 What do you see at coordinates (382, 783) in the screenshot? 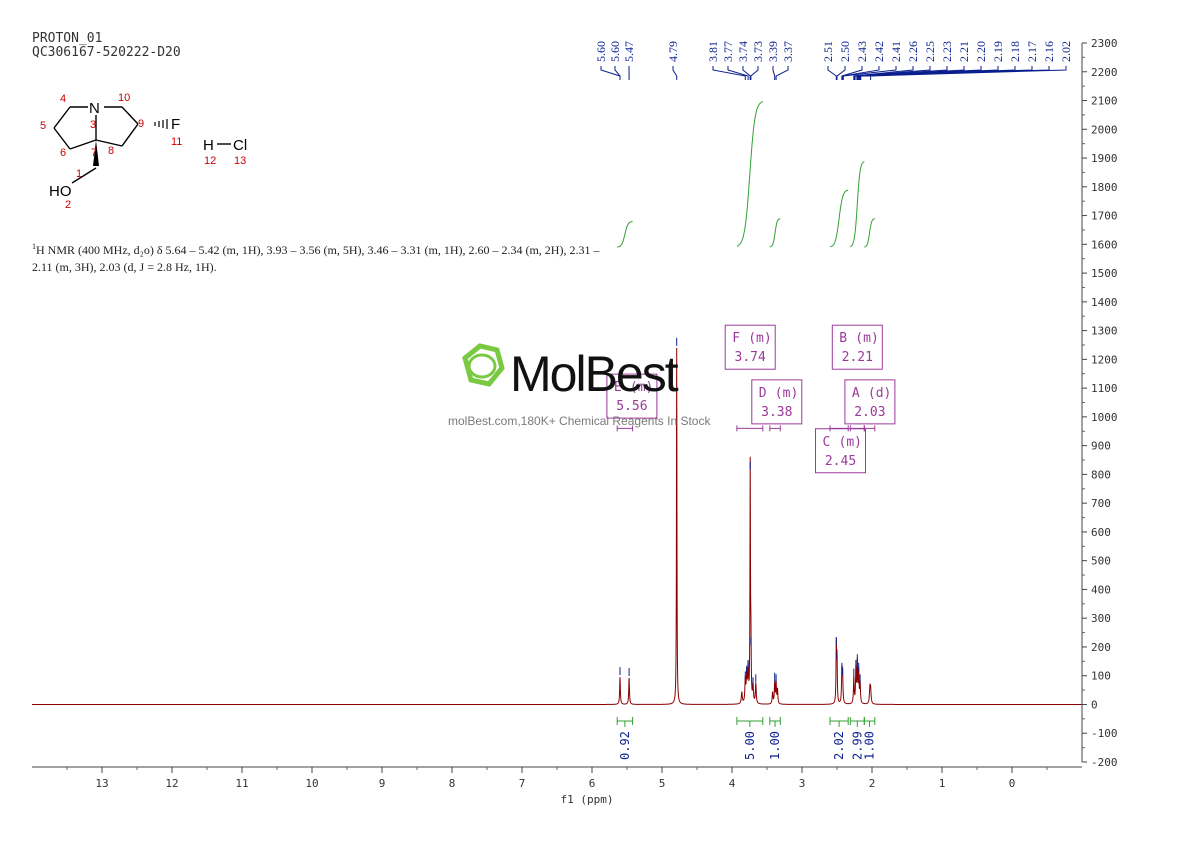
I see `x-tick-label: 9` at bounding box center [382, 783].